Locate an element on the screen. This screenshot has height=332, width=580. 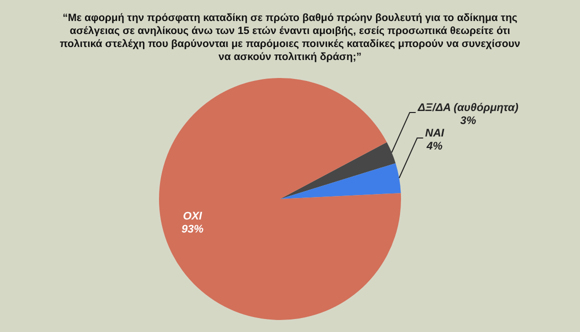
data-label: 4% is located at coordinates (434, 146).